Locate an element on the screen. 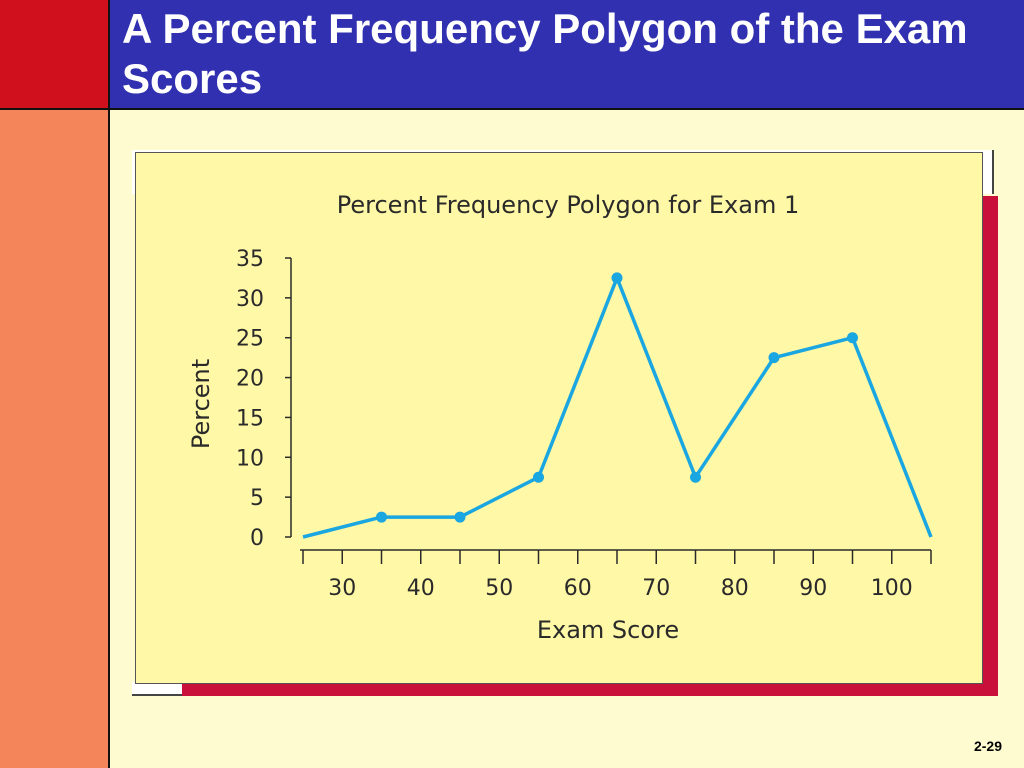 The image size is (1024, 768). x-tick-label: 70 is located at coordinates (656, 588).